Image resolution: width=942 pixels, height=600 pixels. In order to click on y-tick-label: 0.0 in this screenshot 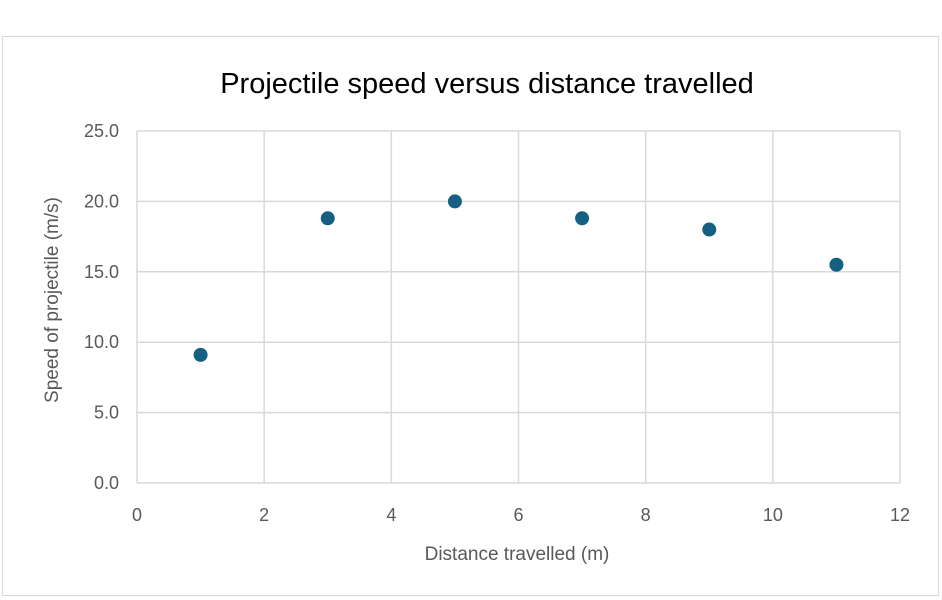, I will do `click(106, 483)`.